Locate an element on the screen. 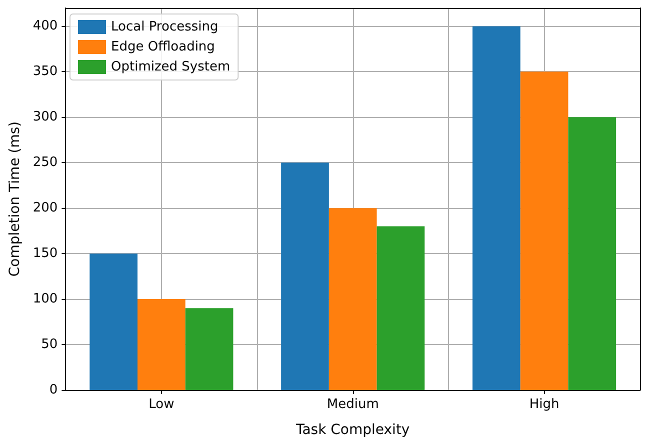 Image resolution: width=646 pixels, height=445 pixels. y-tick-label: 400 is located at coordinates (45, 26).